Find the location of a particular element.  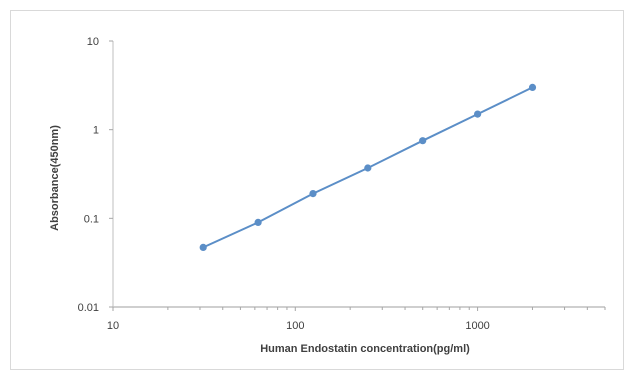

x-minor-ticks is located at coordinates (359, 309).